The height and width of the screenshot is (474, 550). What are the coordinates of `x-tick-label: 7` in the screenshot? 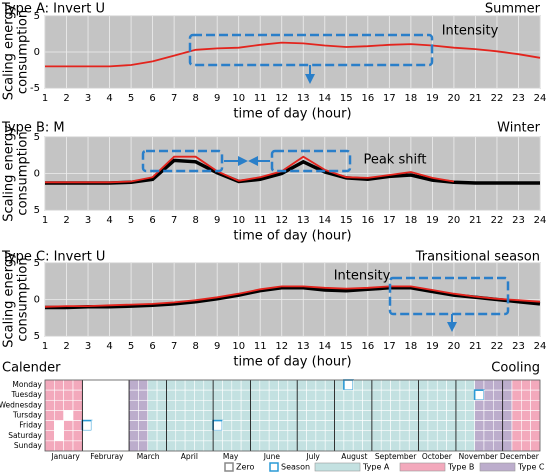 It's located at (174, 220).